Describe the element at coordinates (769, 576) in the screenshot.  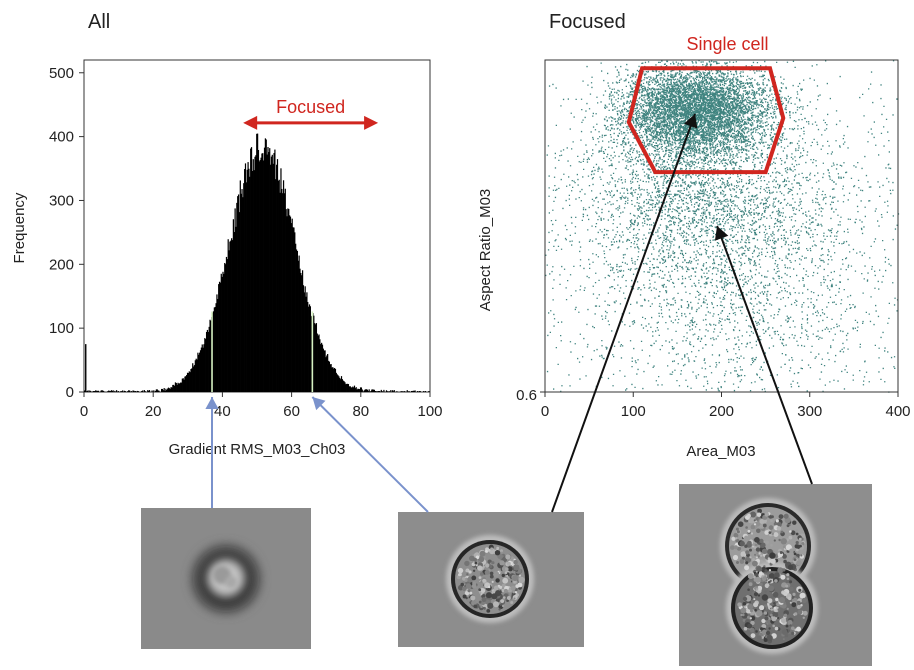
I see `cell-texture` at that location.